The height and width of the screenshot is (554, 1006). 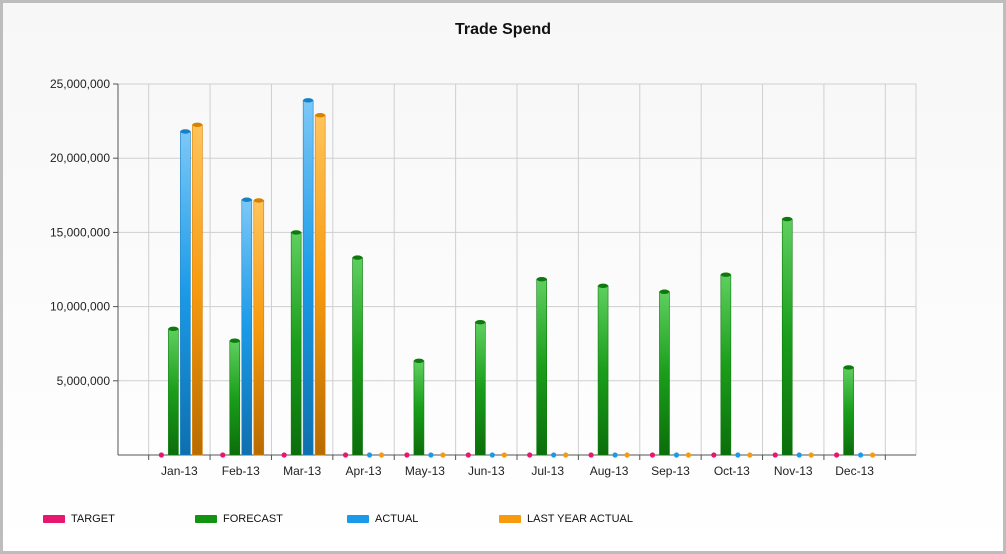 What do you see at coordinates (580, 519) in the screenshot?
I see `legend-label-last-year-actual: LAST YEAR ACTUAL` at bounding box center [580, 519].